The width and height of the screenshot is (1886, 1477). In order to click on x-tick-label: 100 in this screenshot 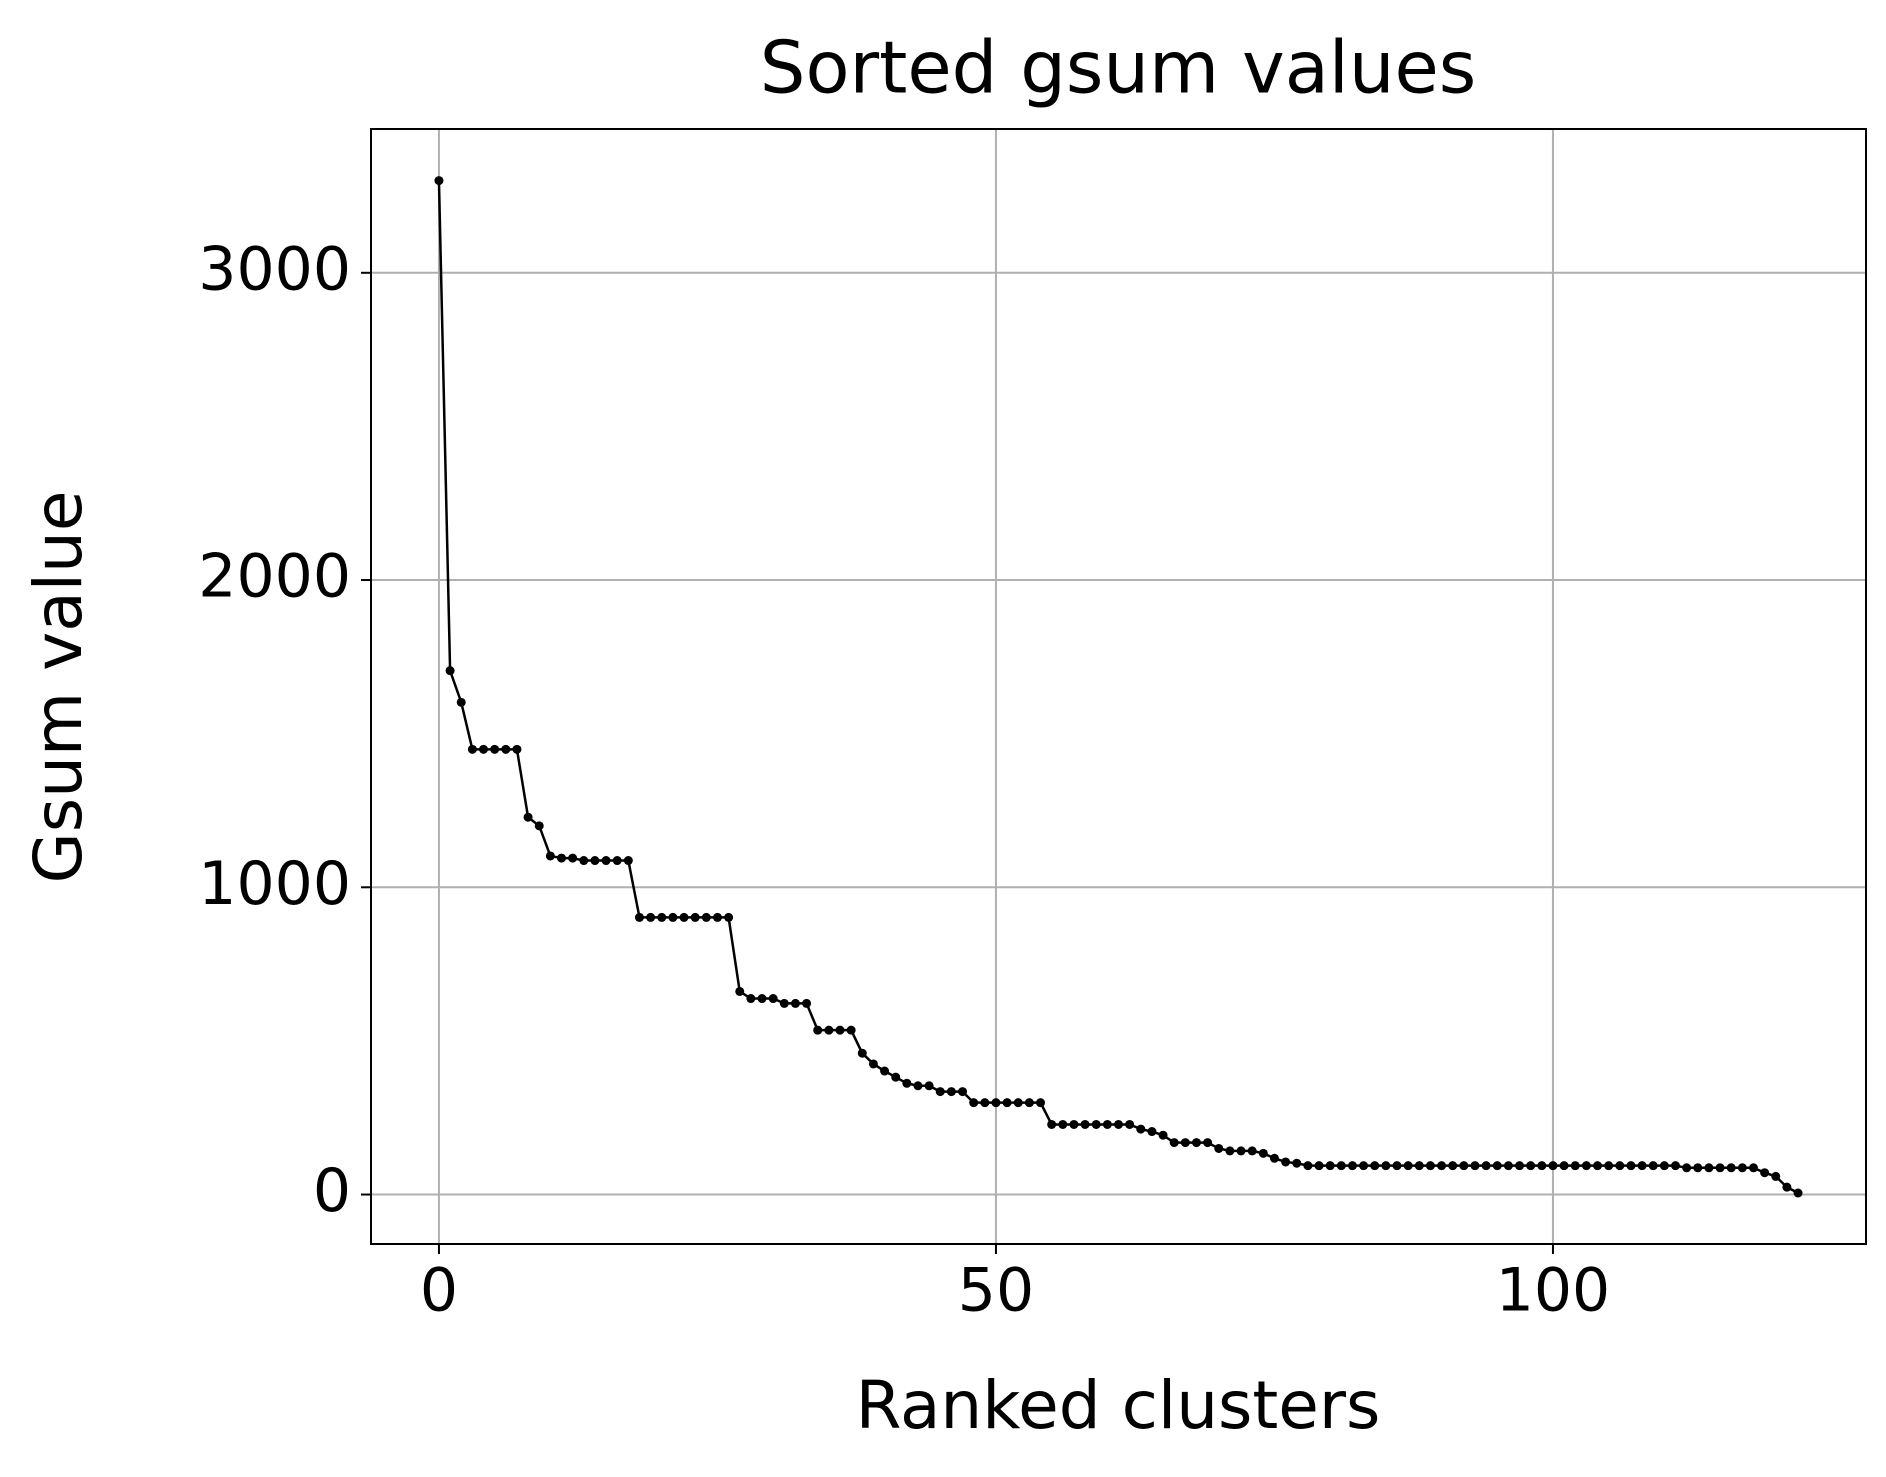, I will do `click(1553, 1291)`.